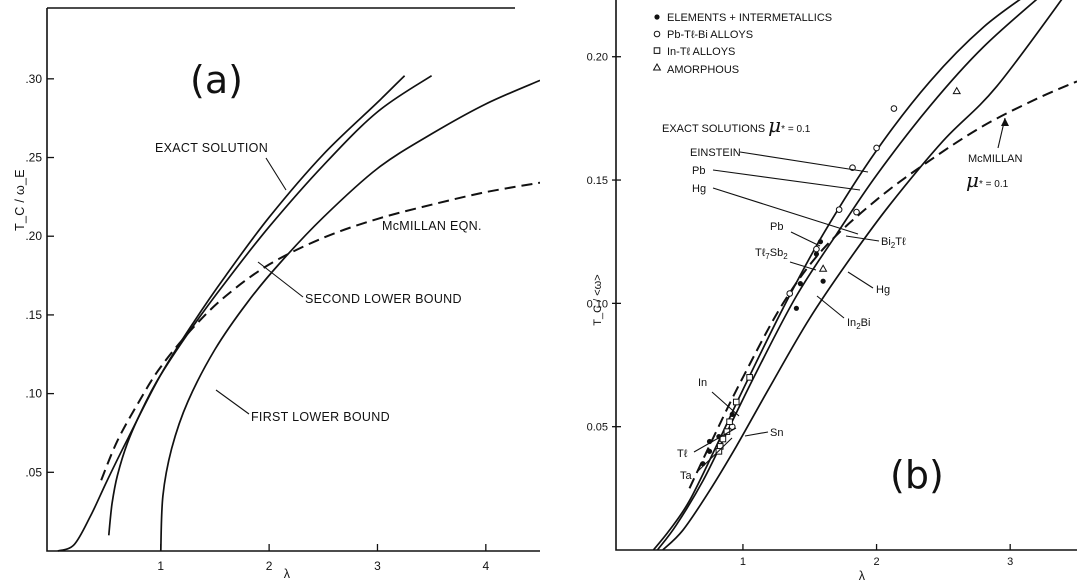 The width and height of the screenshot is (1077, 583). What do you see at coordinates (216, 80) in the screenshot?
I see `panel-a-tag: (a)` at bounding box center [216, 80].